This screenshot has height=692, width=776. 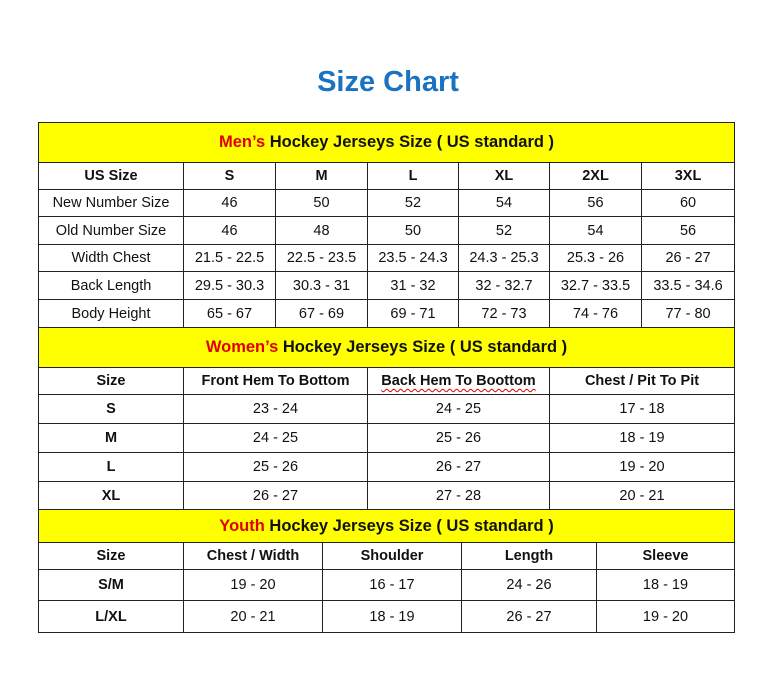 I want to click on cell-text: 32.7 - 33.5, so click(x=595, y=285).